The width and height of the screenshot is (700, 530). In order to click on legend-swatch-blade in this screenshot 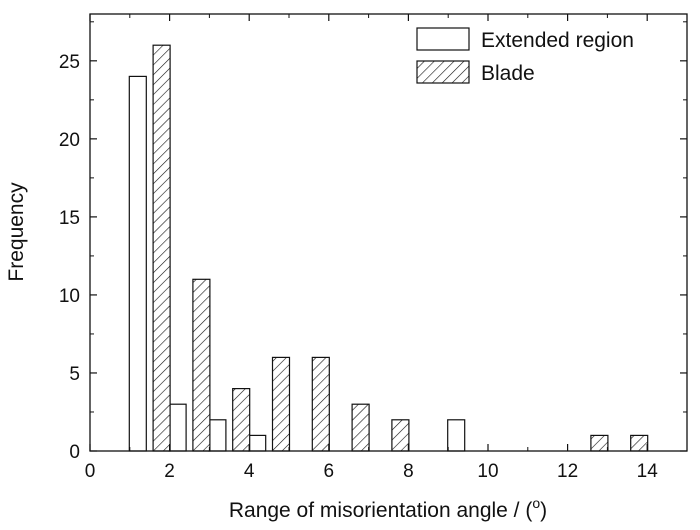, I will do `click(443, 72)`.